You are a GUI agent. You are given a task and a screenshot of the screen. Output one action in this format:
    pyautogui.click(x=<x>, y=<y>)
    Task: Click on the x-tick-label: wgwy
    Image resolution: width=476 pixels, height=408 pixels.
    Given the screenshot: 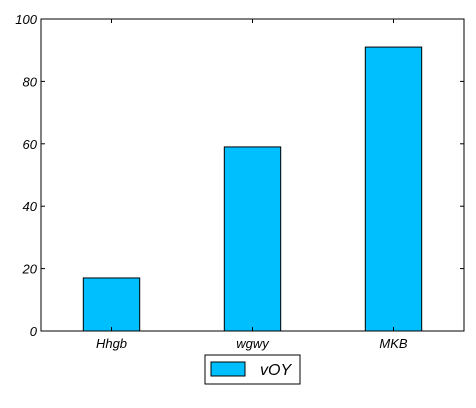 What is the action you would take?
    pyautogui.click(x=253, y=343)
    